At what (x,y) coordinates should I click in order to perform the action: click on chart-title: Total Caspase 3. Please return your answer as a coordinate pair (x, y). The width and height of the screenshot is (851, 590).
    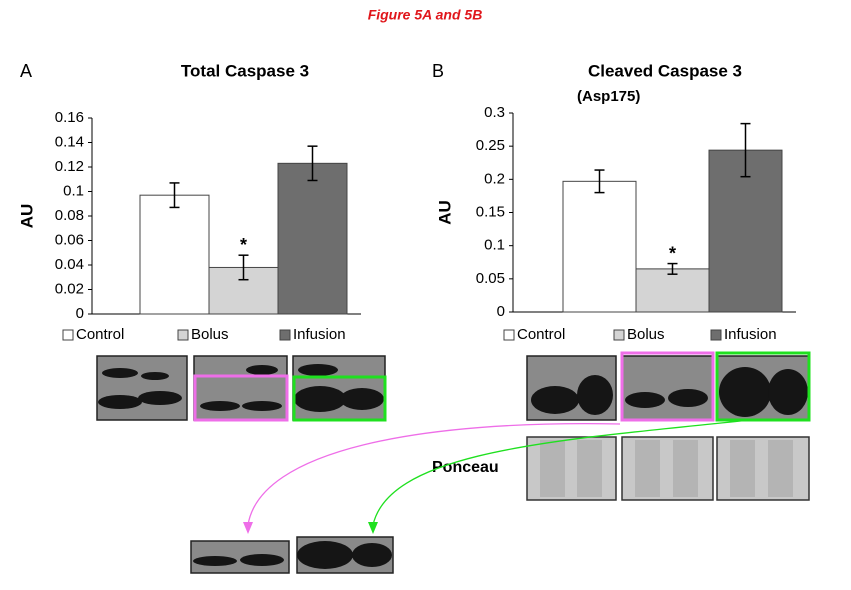
    Looking at the image, I should click on (245, 70).